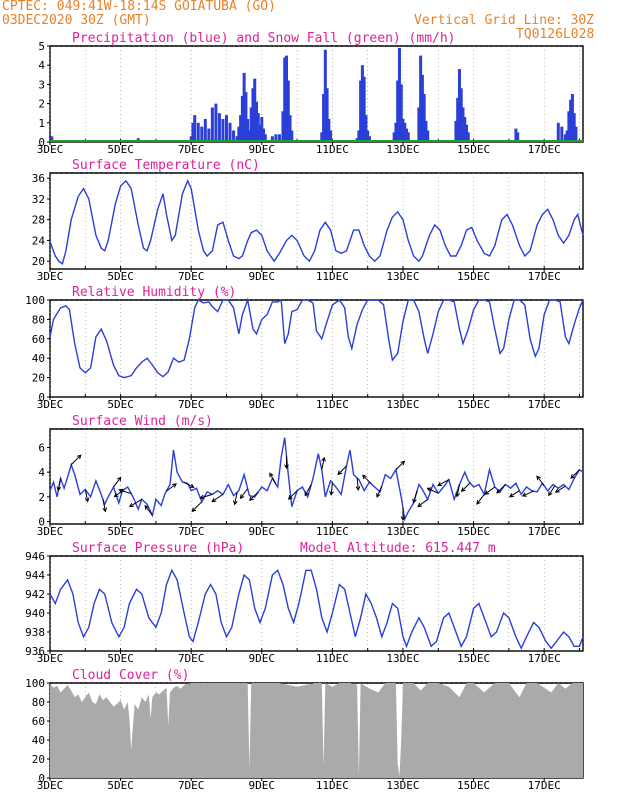 This screenshot has width=618, height=800. What do you see at coordinates (262, 149) in the screenshot?
I see `precip-xtick-label: 9DEC` at bounding box center [262, 149].